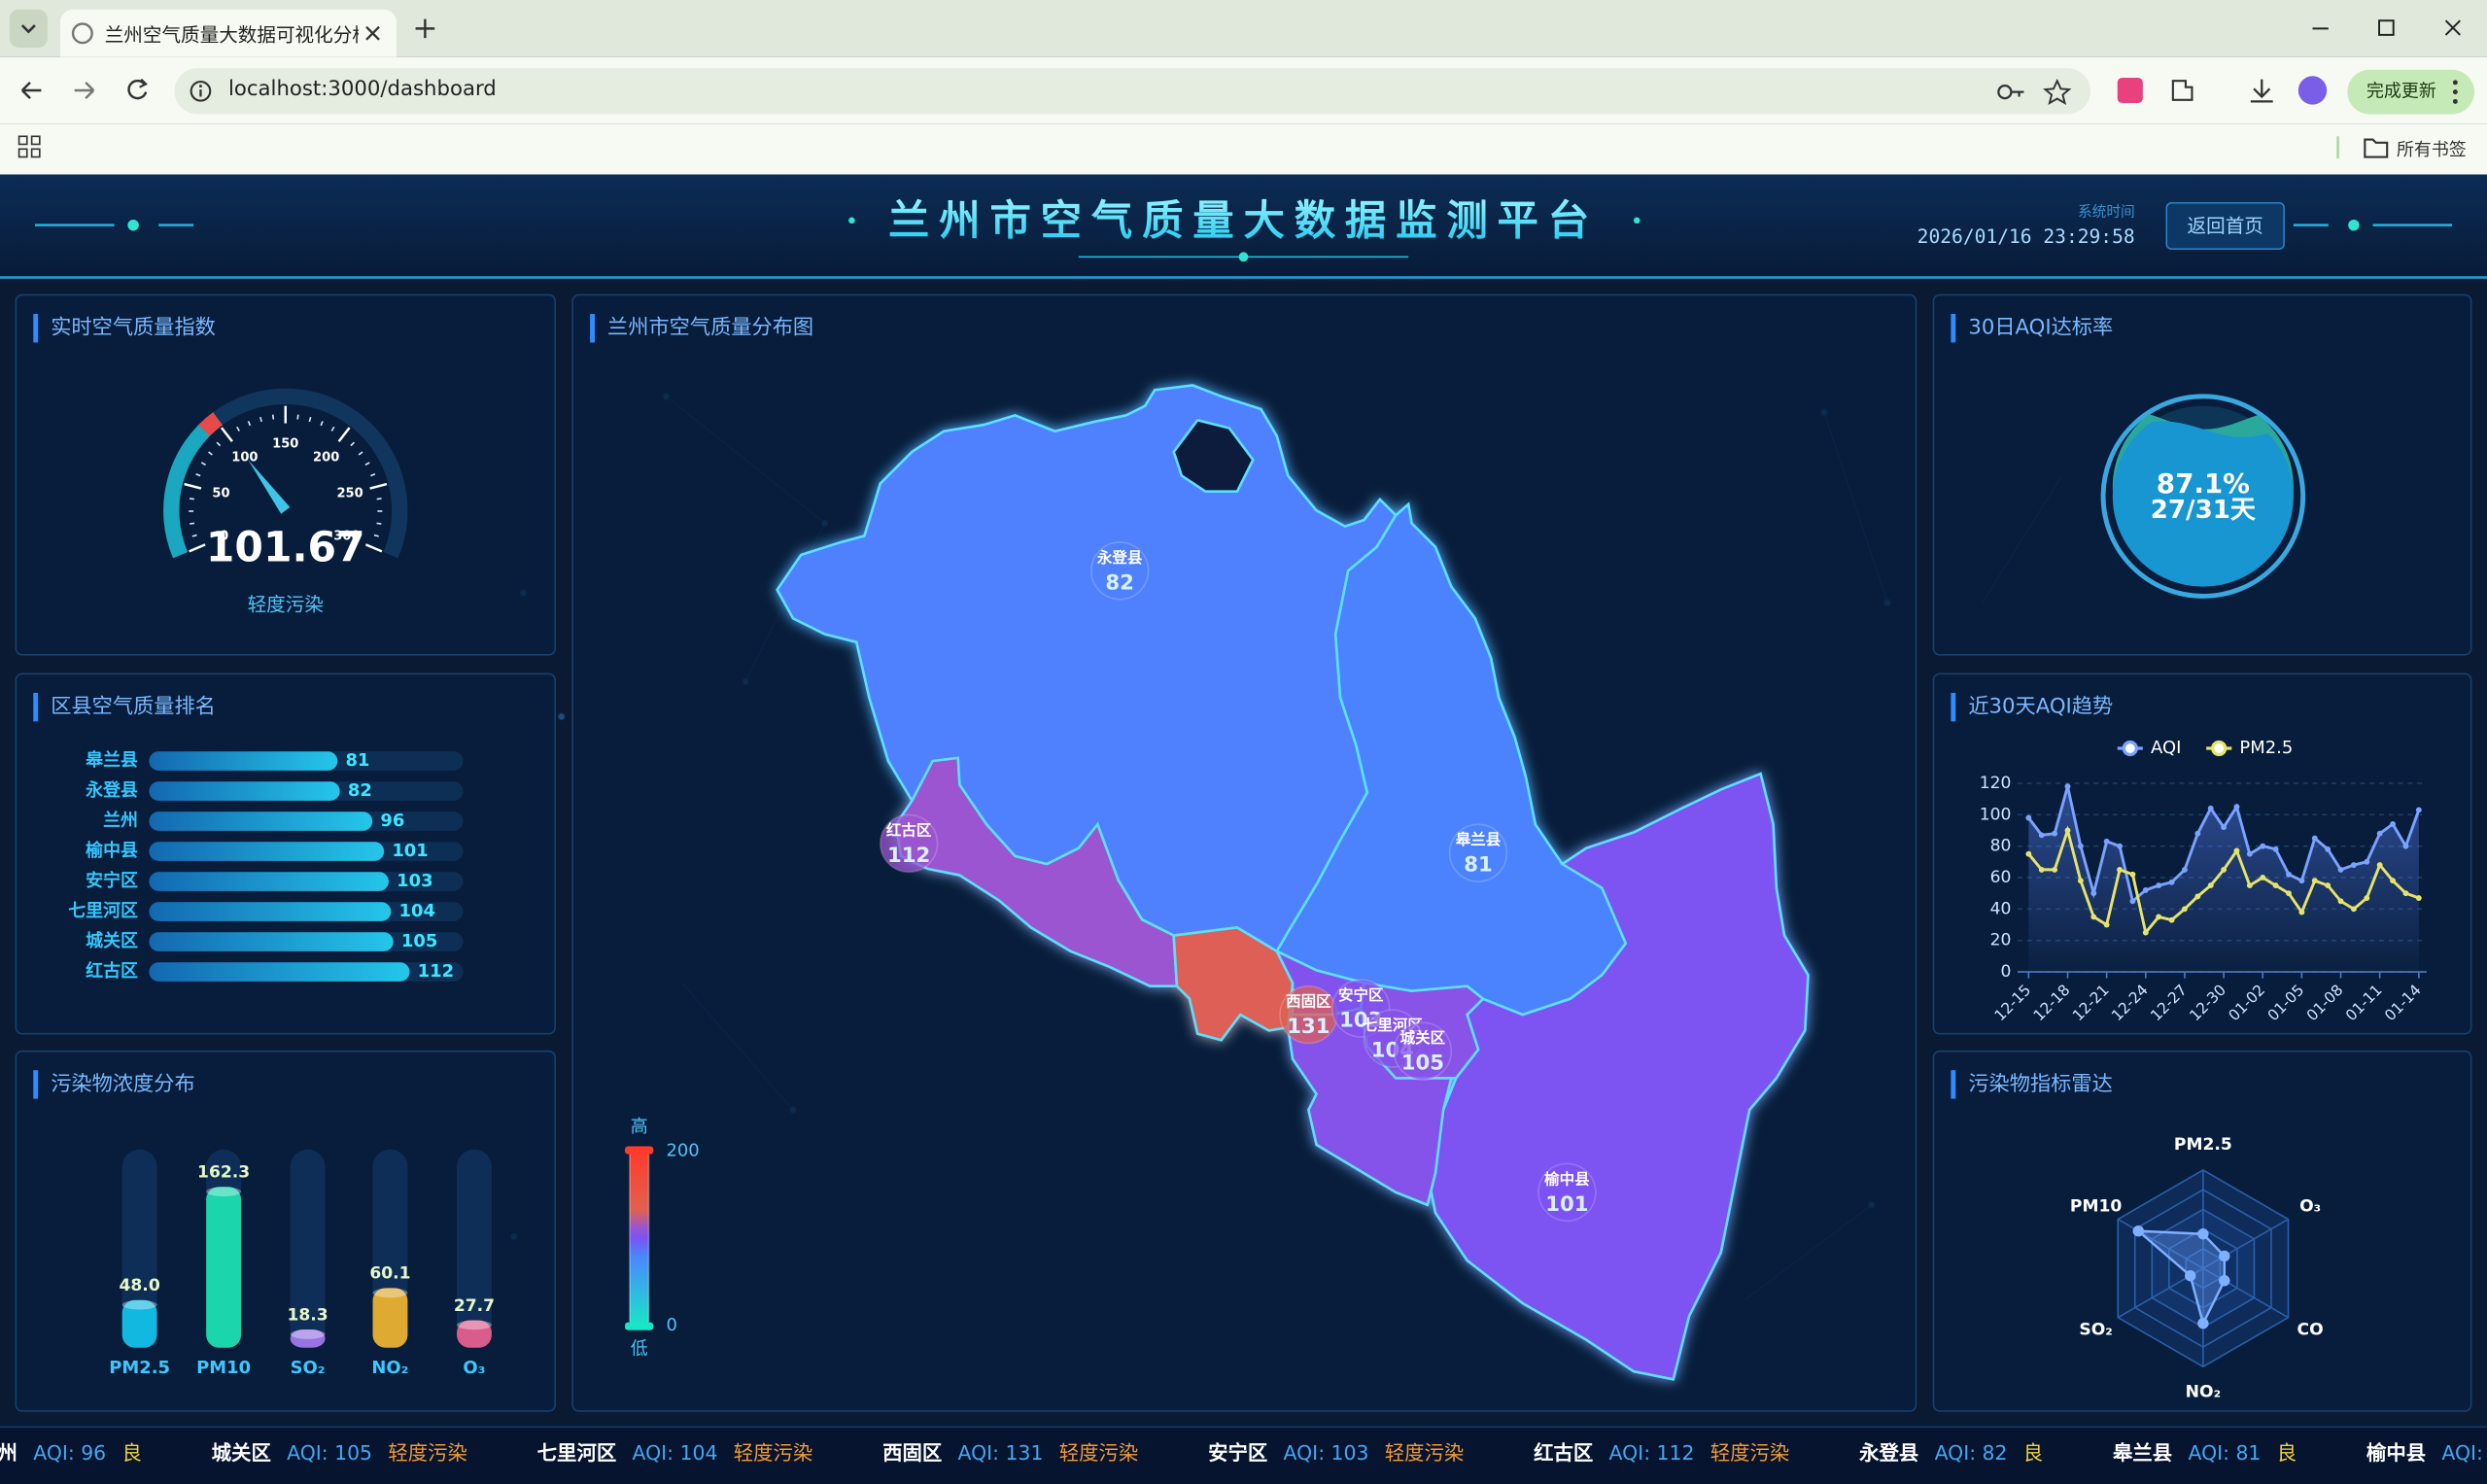 The image size is (2487, 1484). What do you see at coordinates (1214, 456) in the screenshot?
I see `lake` at bounding box center [1214, 456].